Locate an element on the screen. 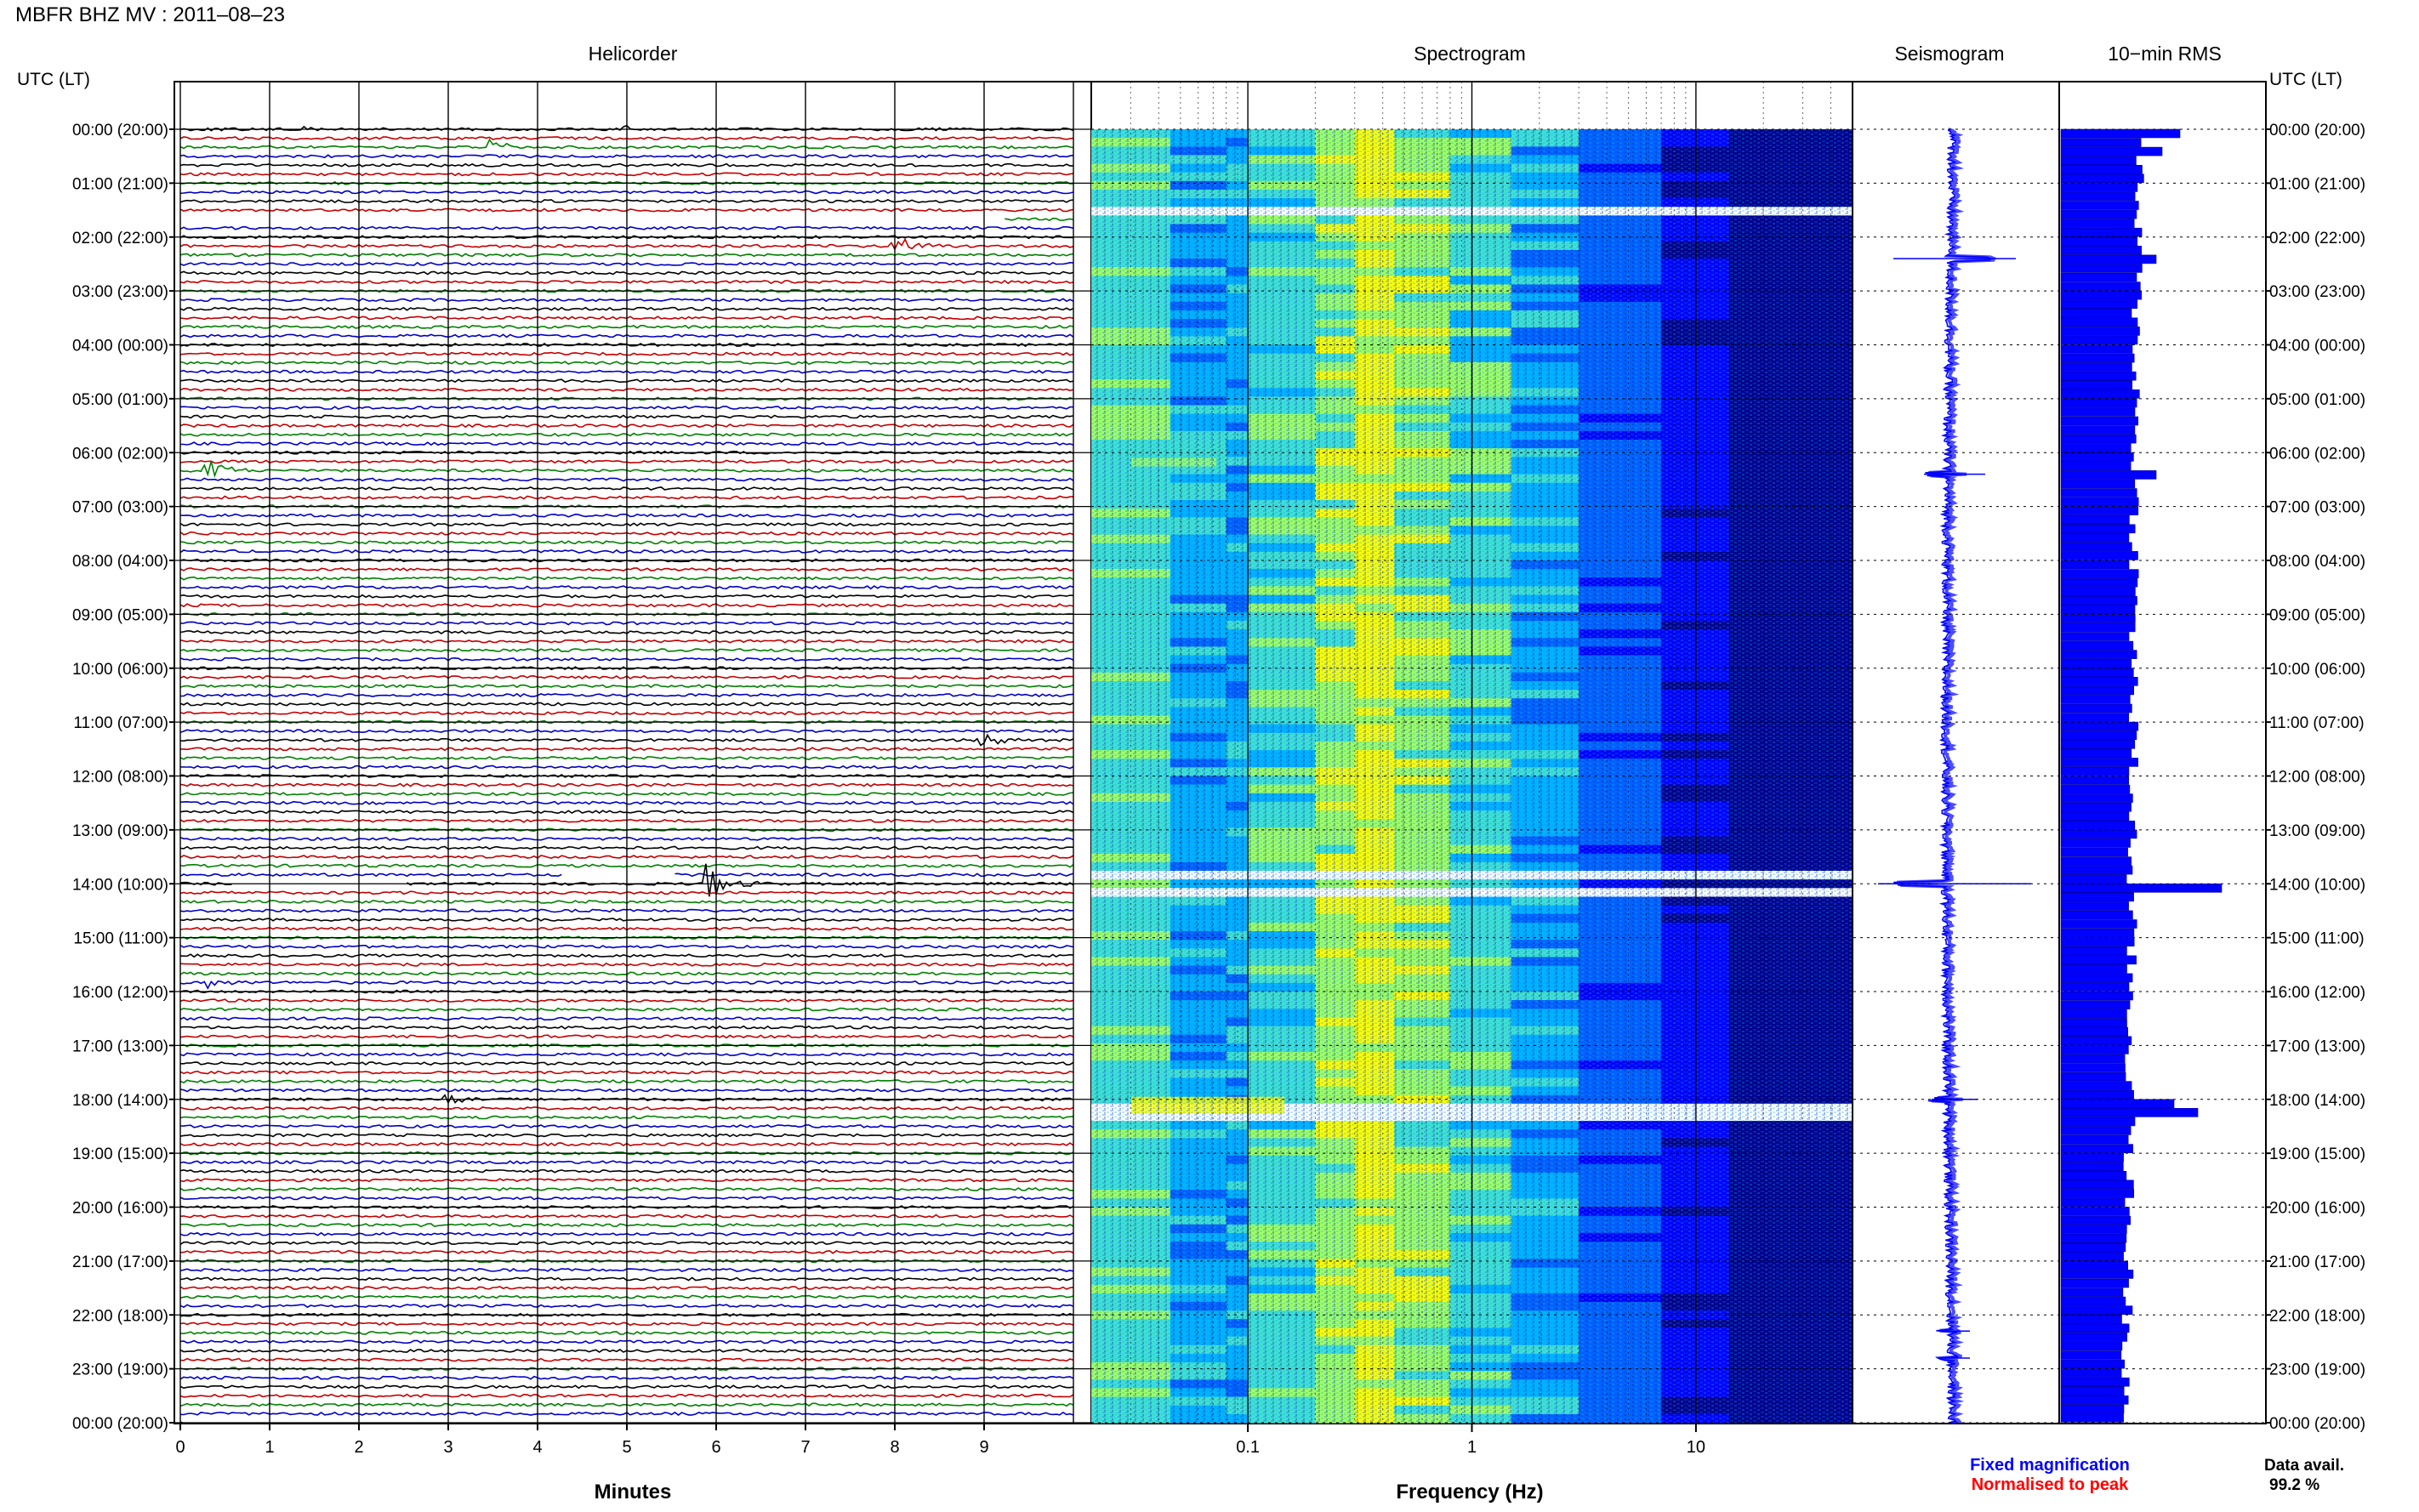  helicorder-trace is located at coordinates (626, 875).